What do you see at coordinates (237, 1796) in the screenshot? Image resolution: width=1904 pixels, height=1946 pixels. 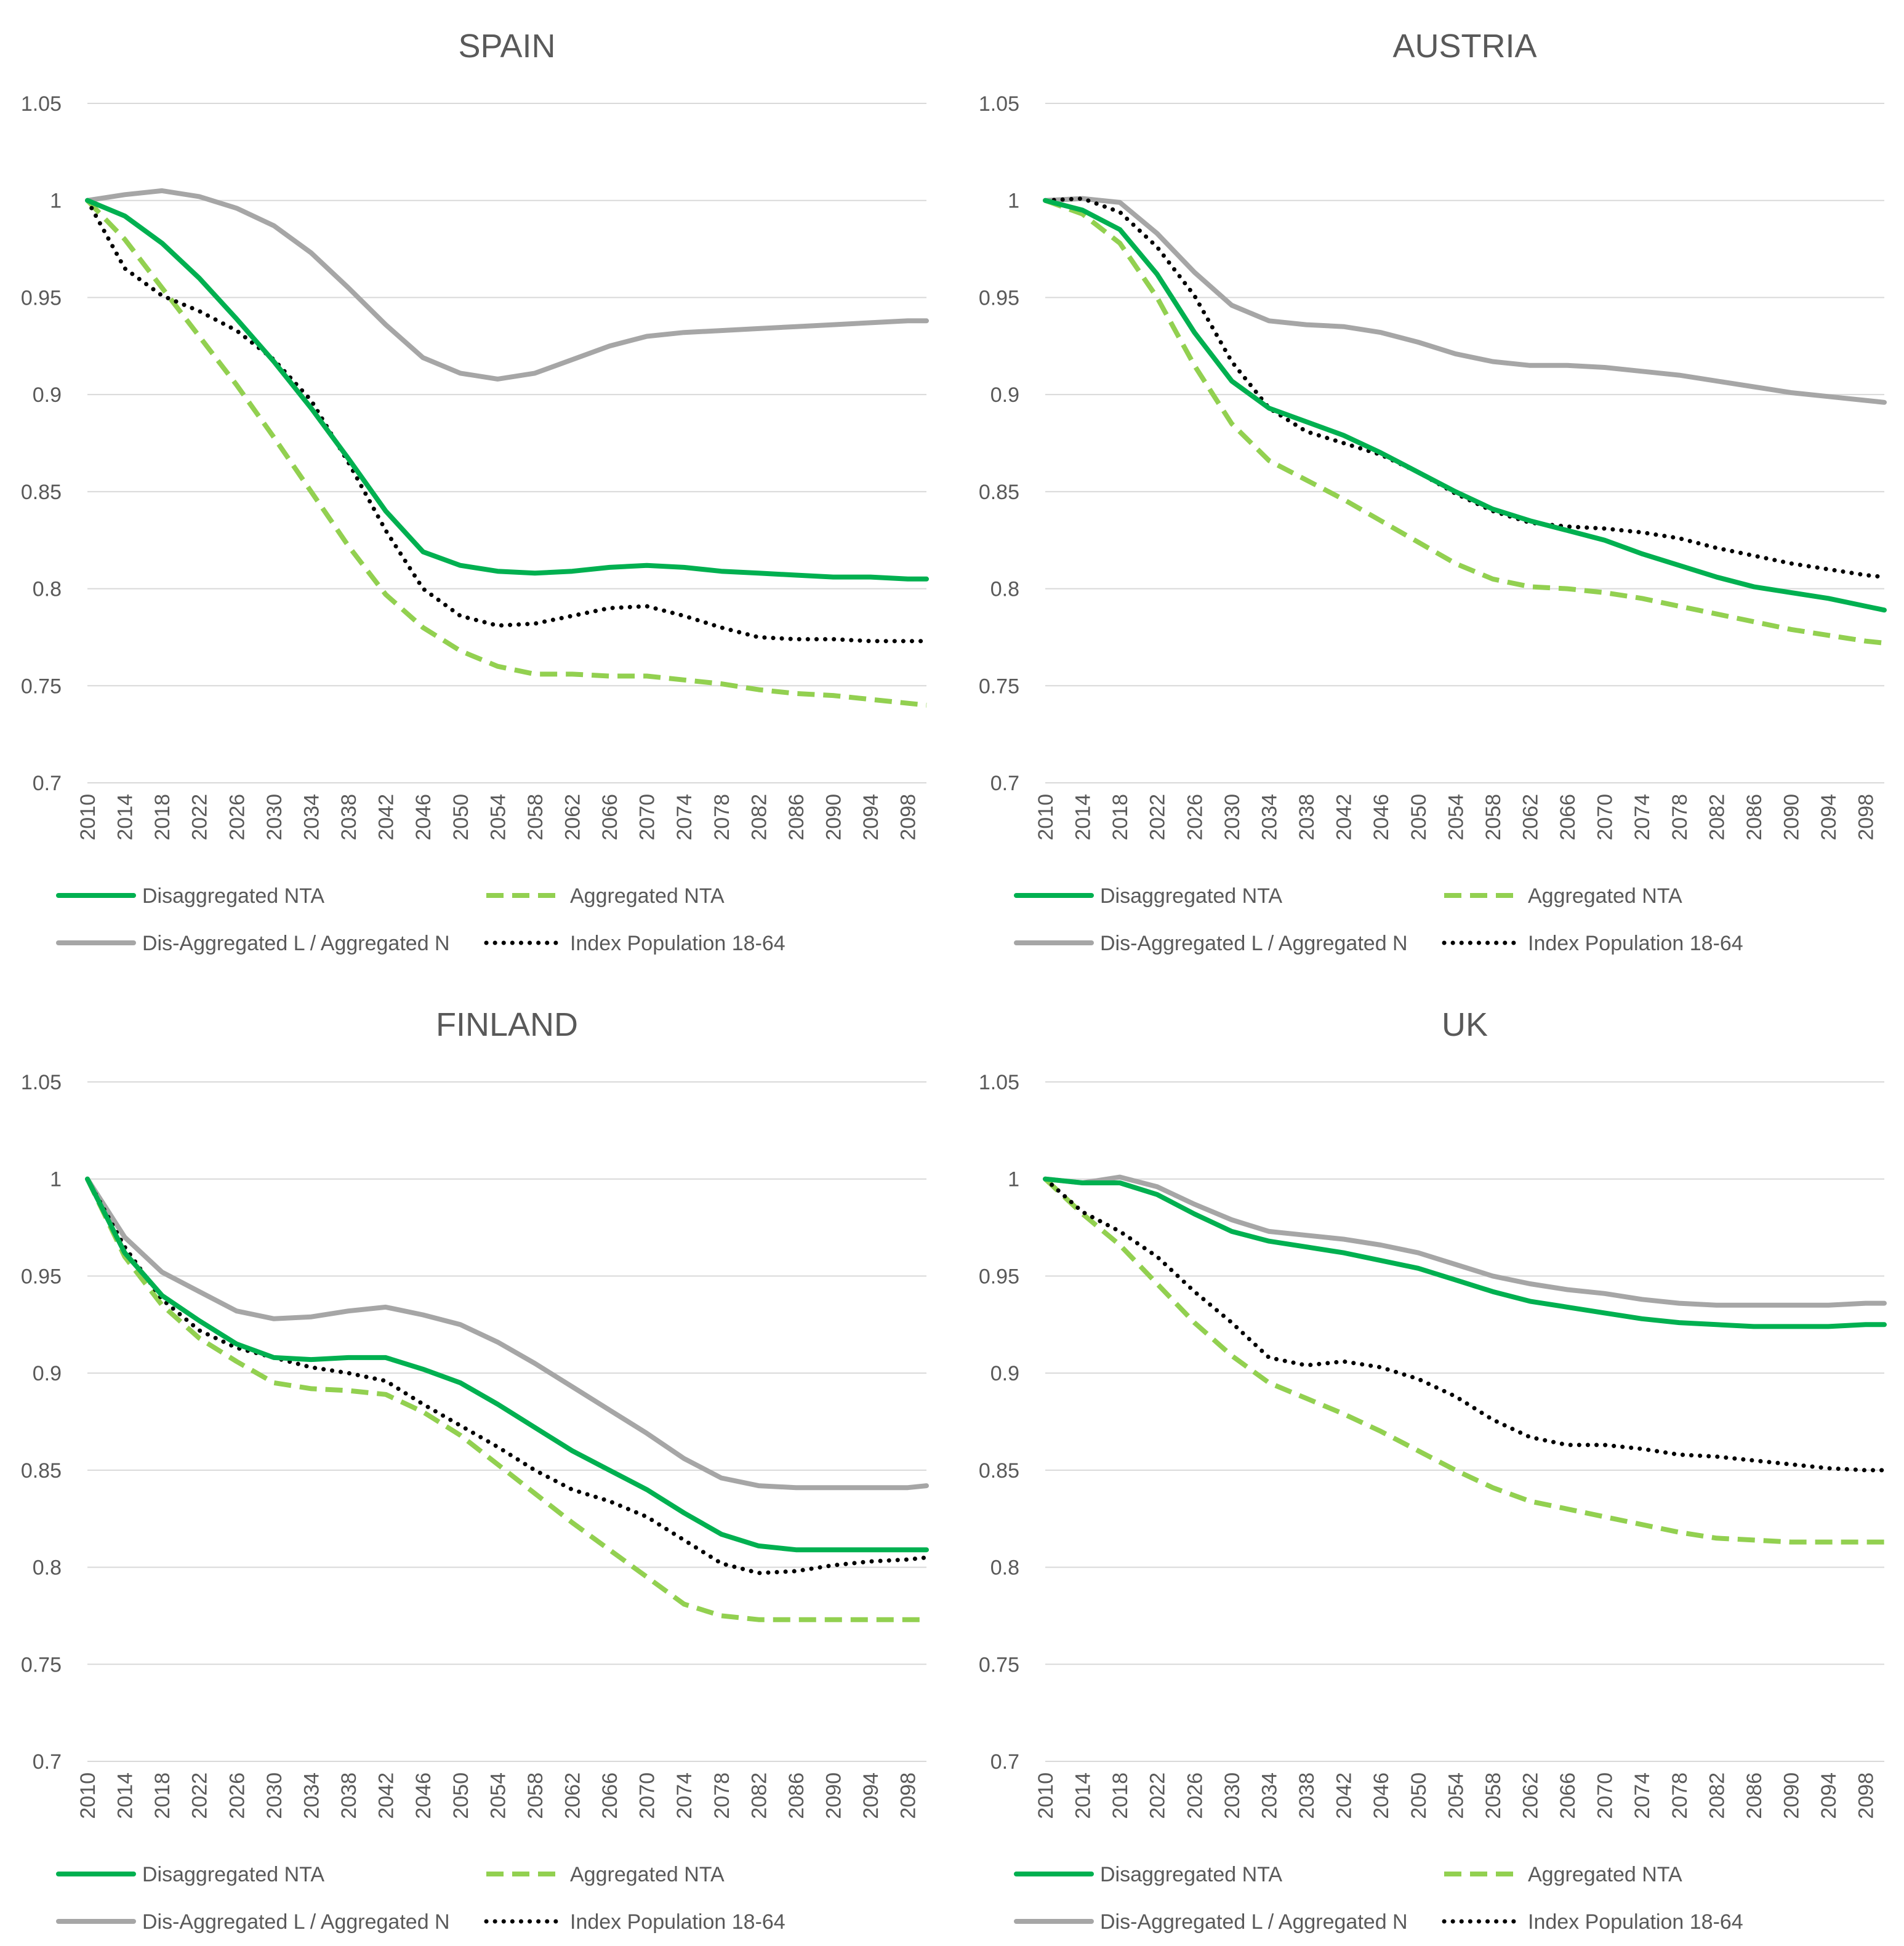 I see `x-tick-label: 2026` at bounding box center [237, 1796].